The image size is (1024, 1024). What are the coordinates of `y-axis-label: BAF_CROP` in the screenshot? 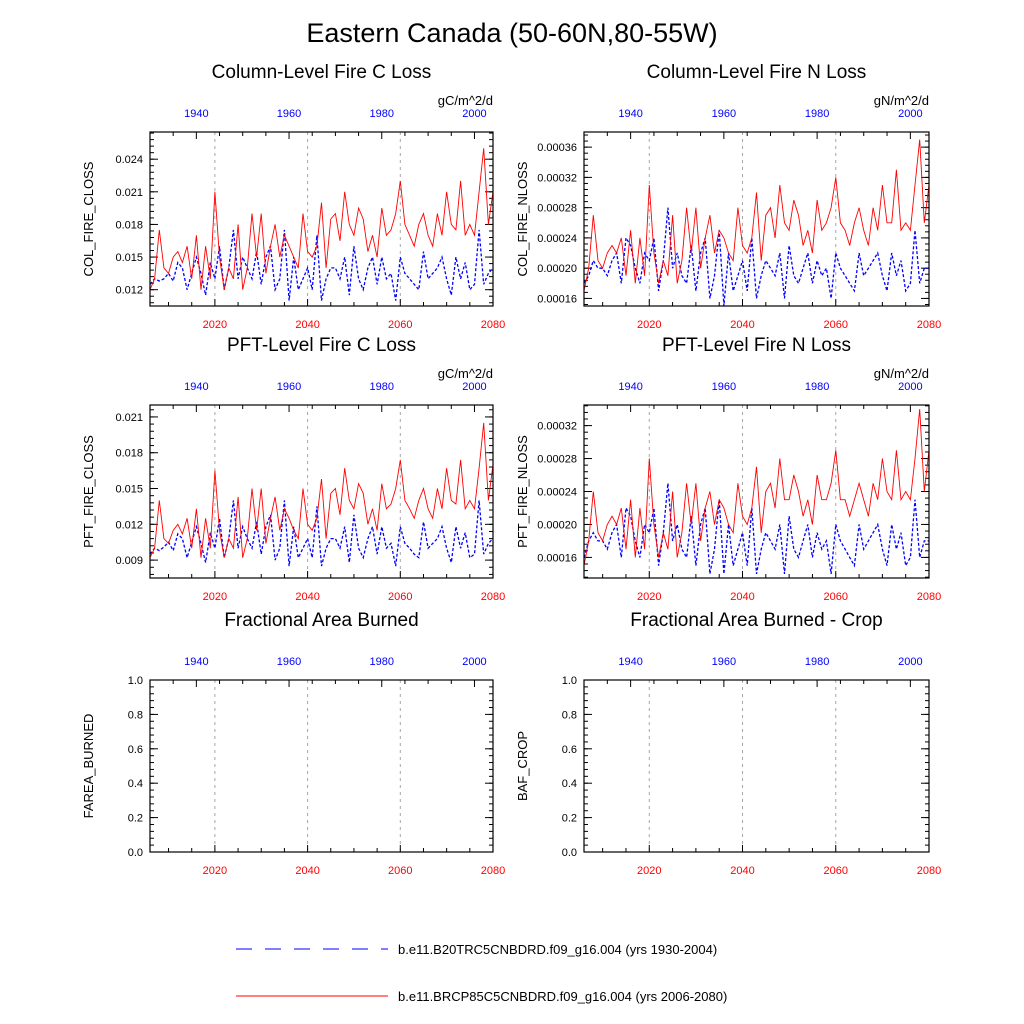 It's located at (522, 766).